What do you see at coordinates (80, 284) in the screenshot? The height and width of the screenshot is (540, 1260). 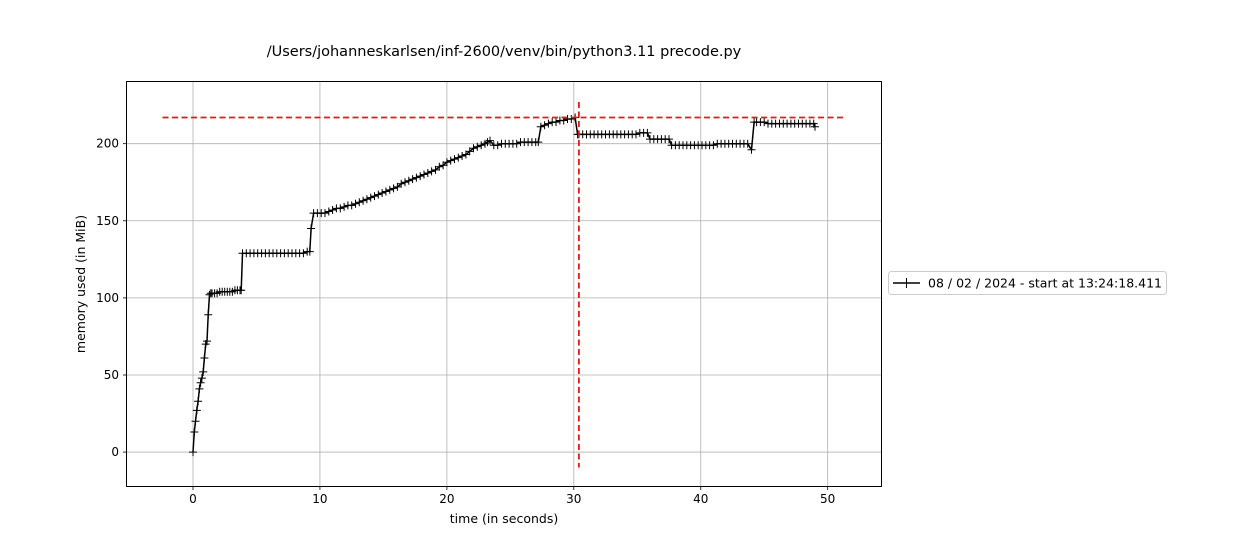 I see `y-axis-label: memory used (in MiB)` at bounding box center [80, 284].